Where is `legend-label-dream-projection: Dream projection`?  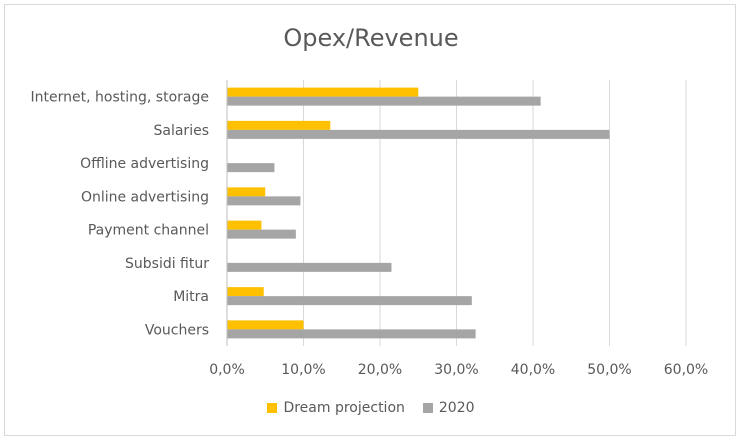
legend-label-dream-projection: Dream projection is located at coordinates (343, 408).